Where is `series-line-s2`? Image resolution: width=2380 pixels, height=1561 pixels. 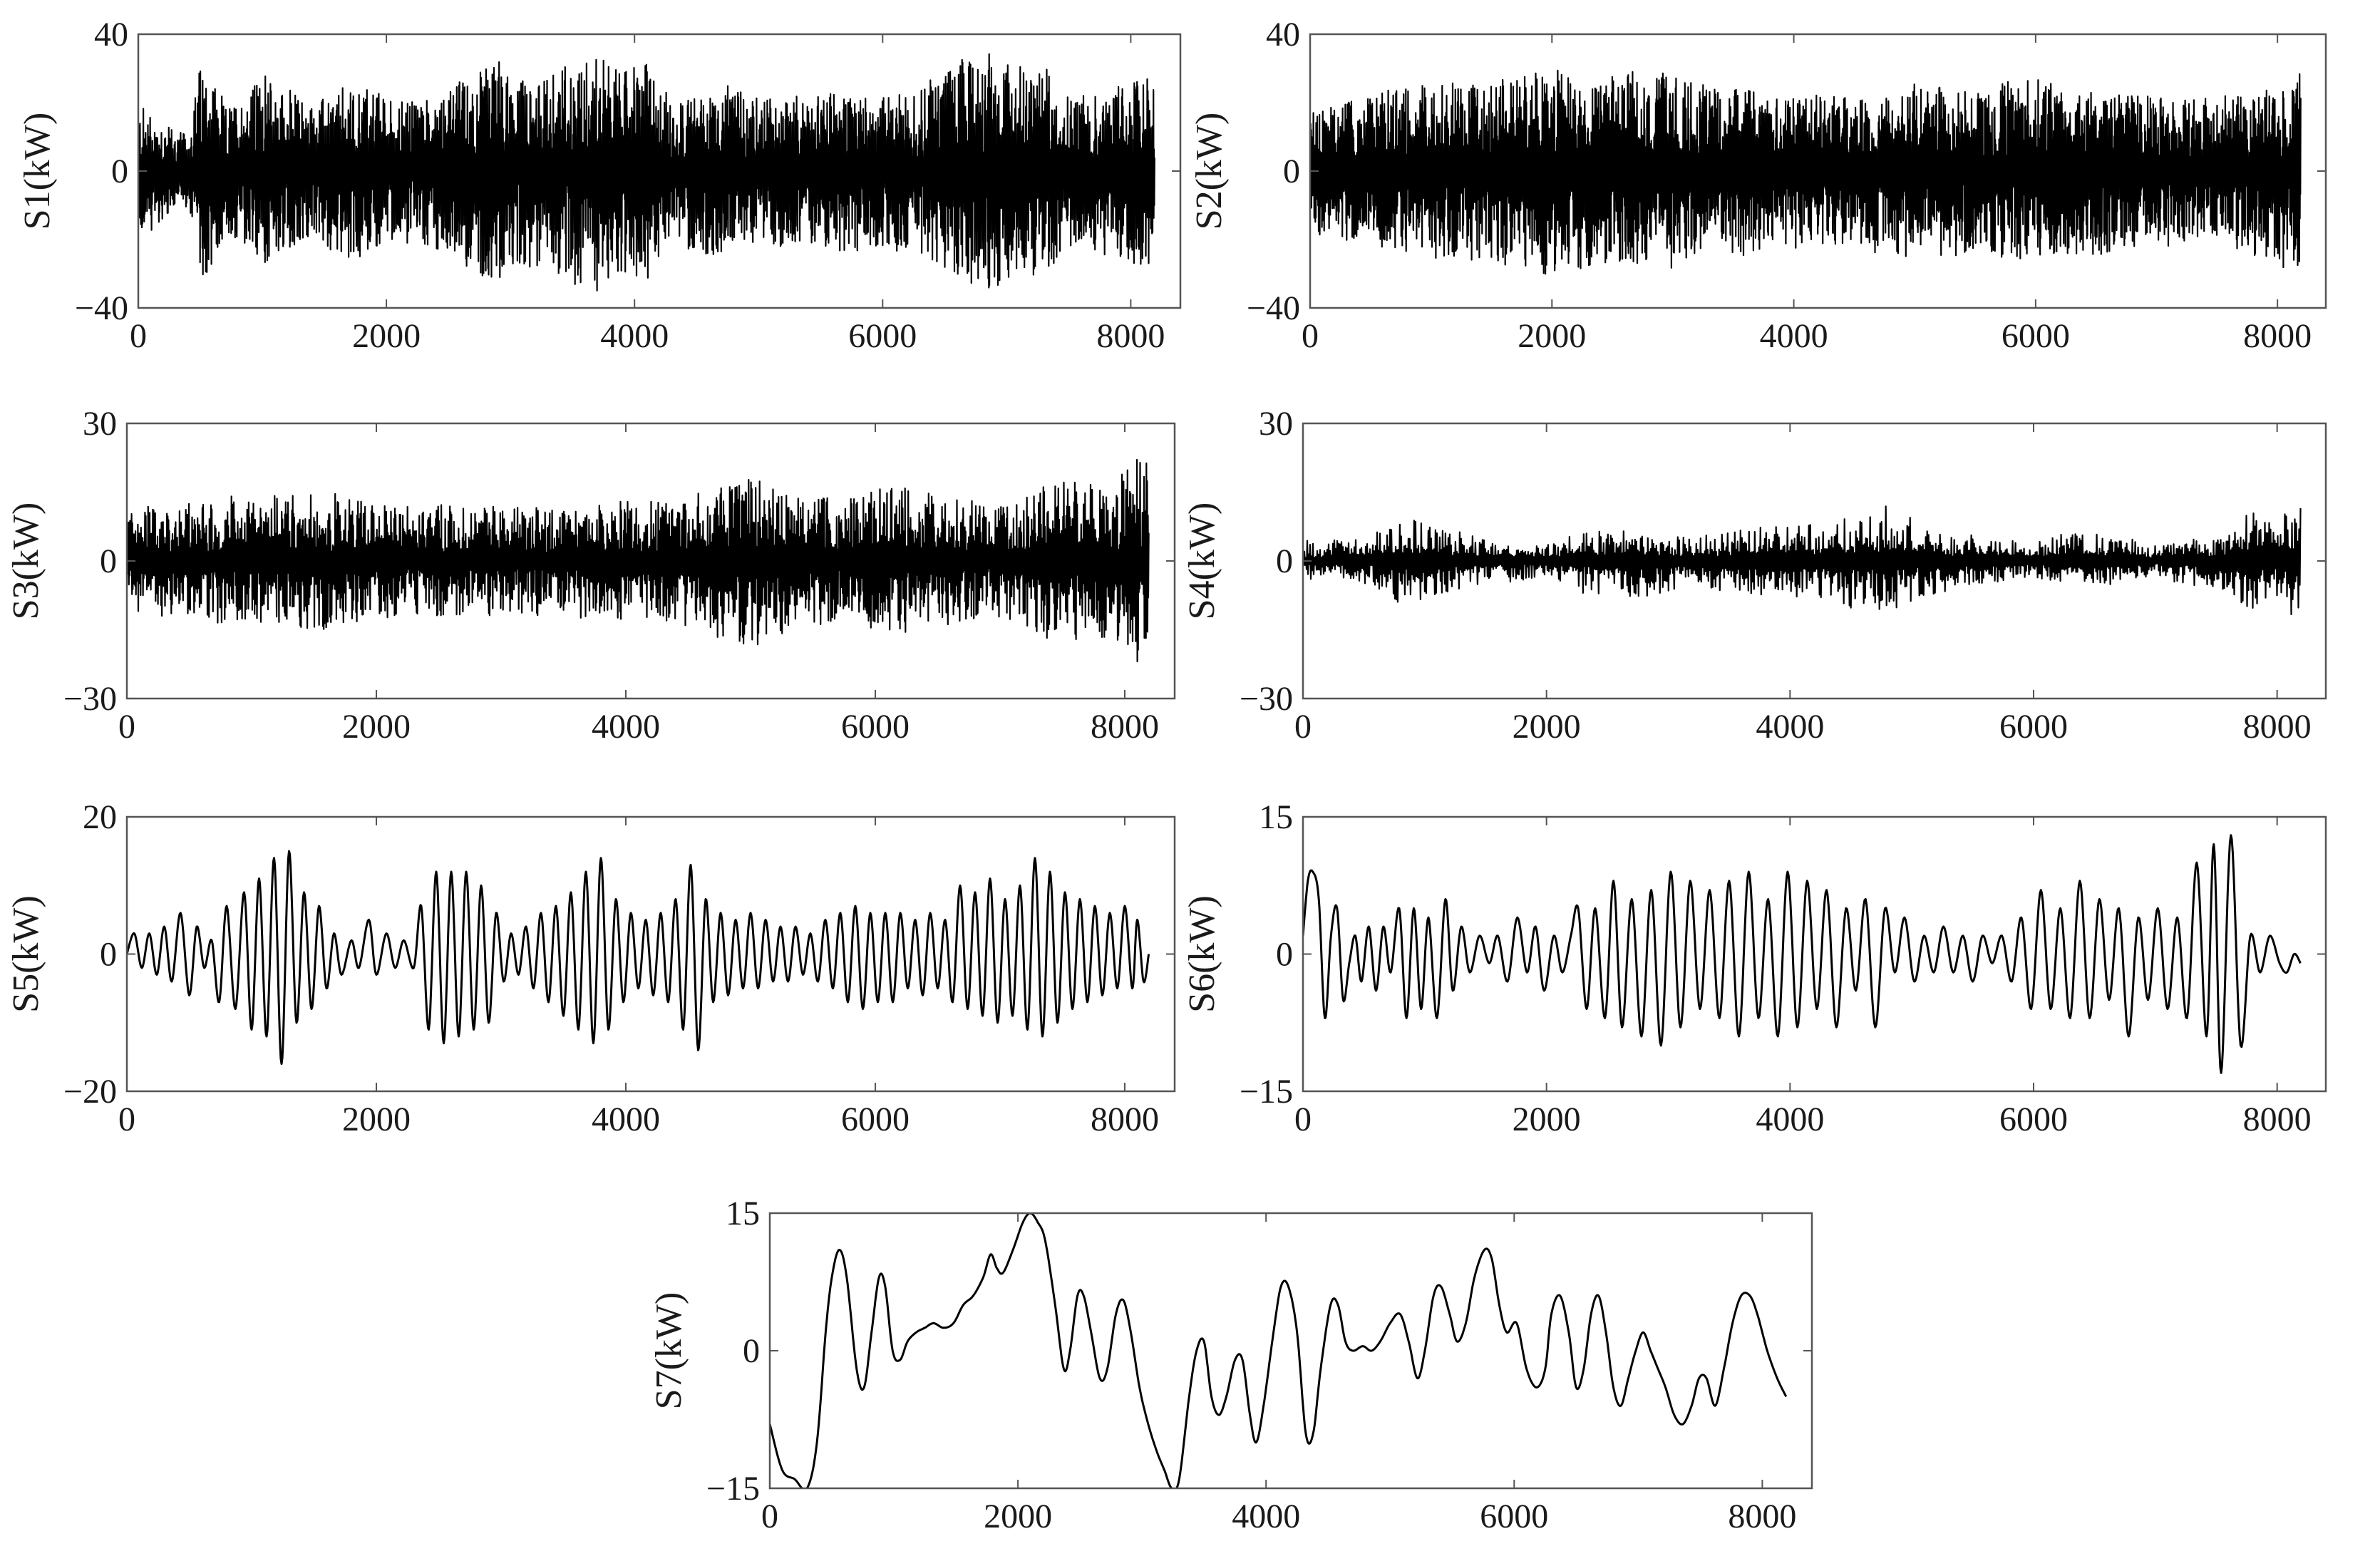 series-line-s2 is located at coordinates (1806, 172).